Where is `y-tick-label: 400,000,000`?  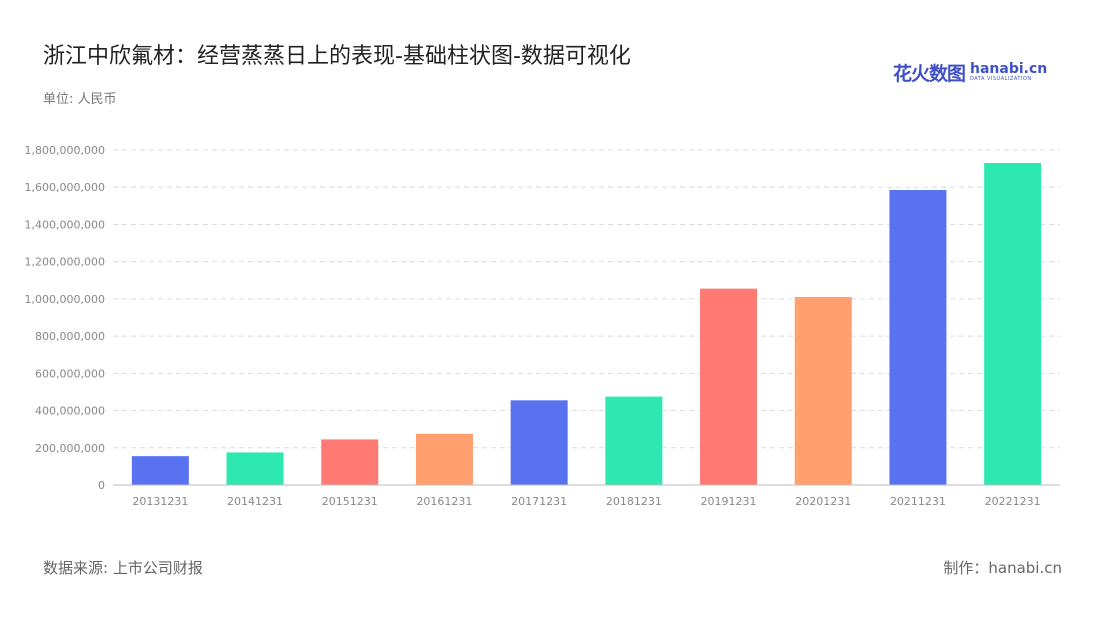
y-tick-label: 400,000,000 is located at coordinates (70, 411).